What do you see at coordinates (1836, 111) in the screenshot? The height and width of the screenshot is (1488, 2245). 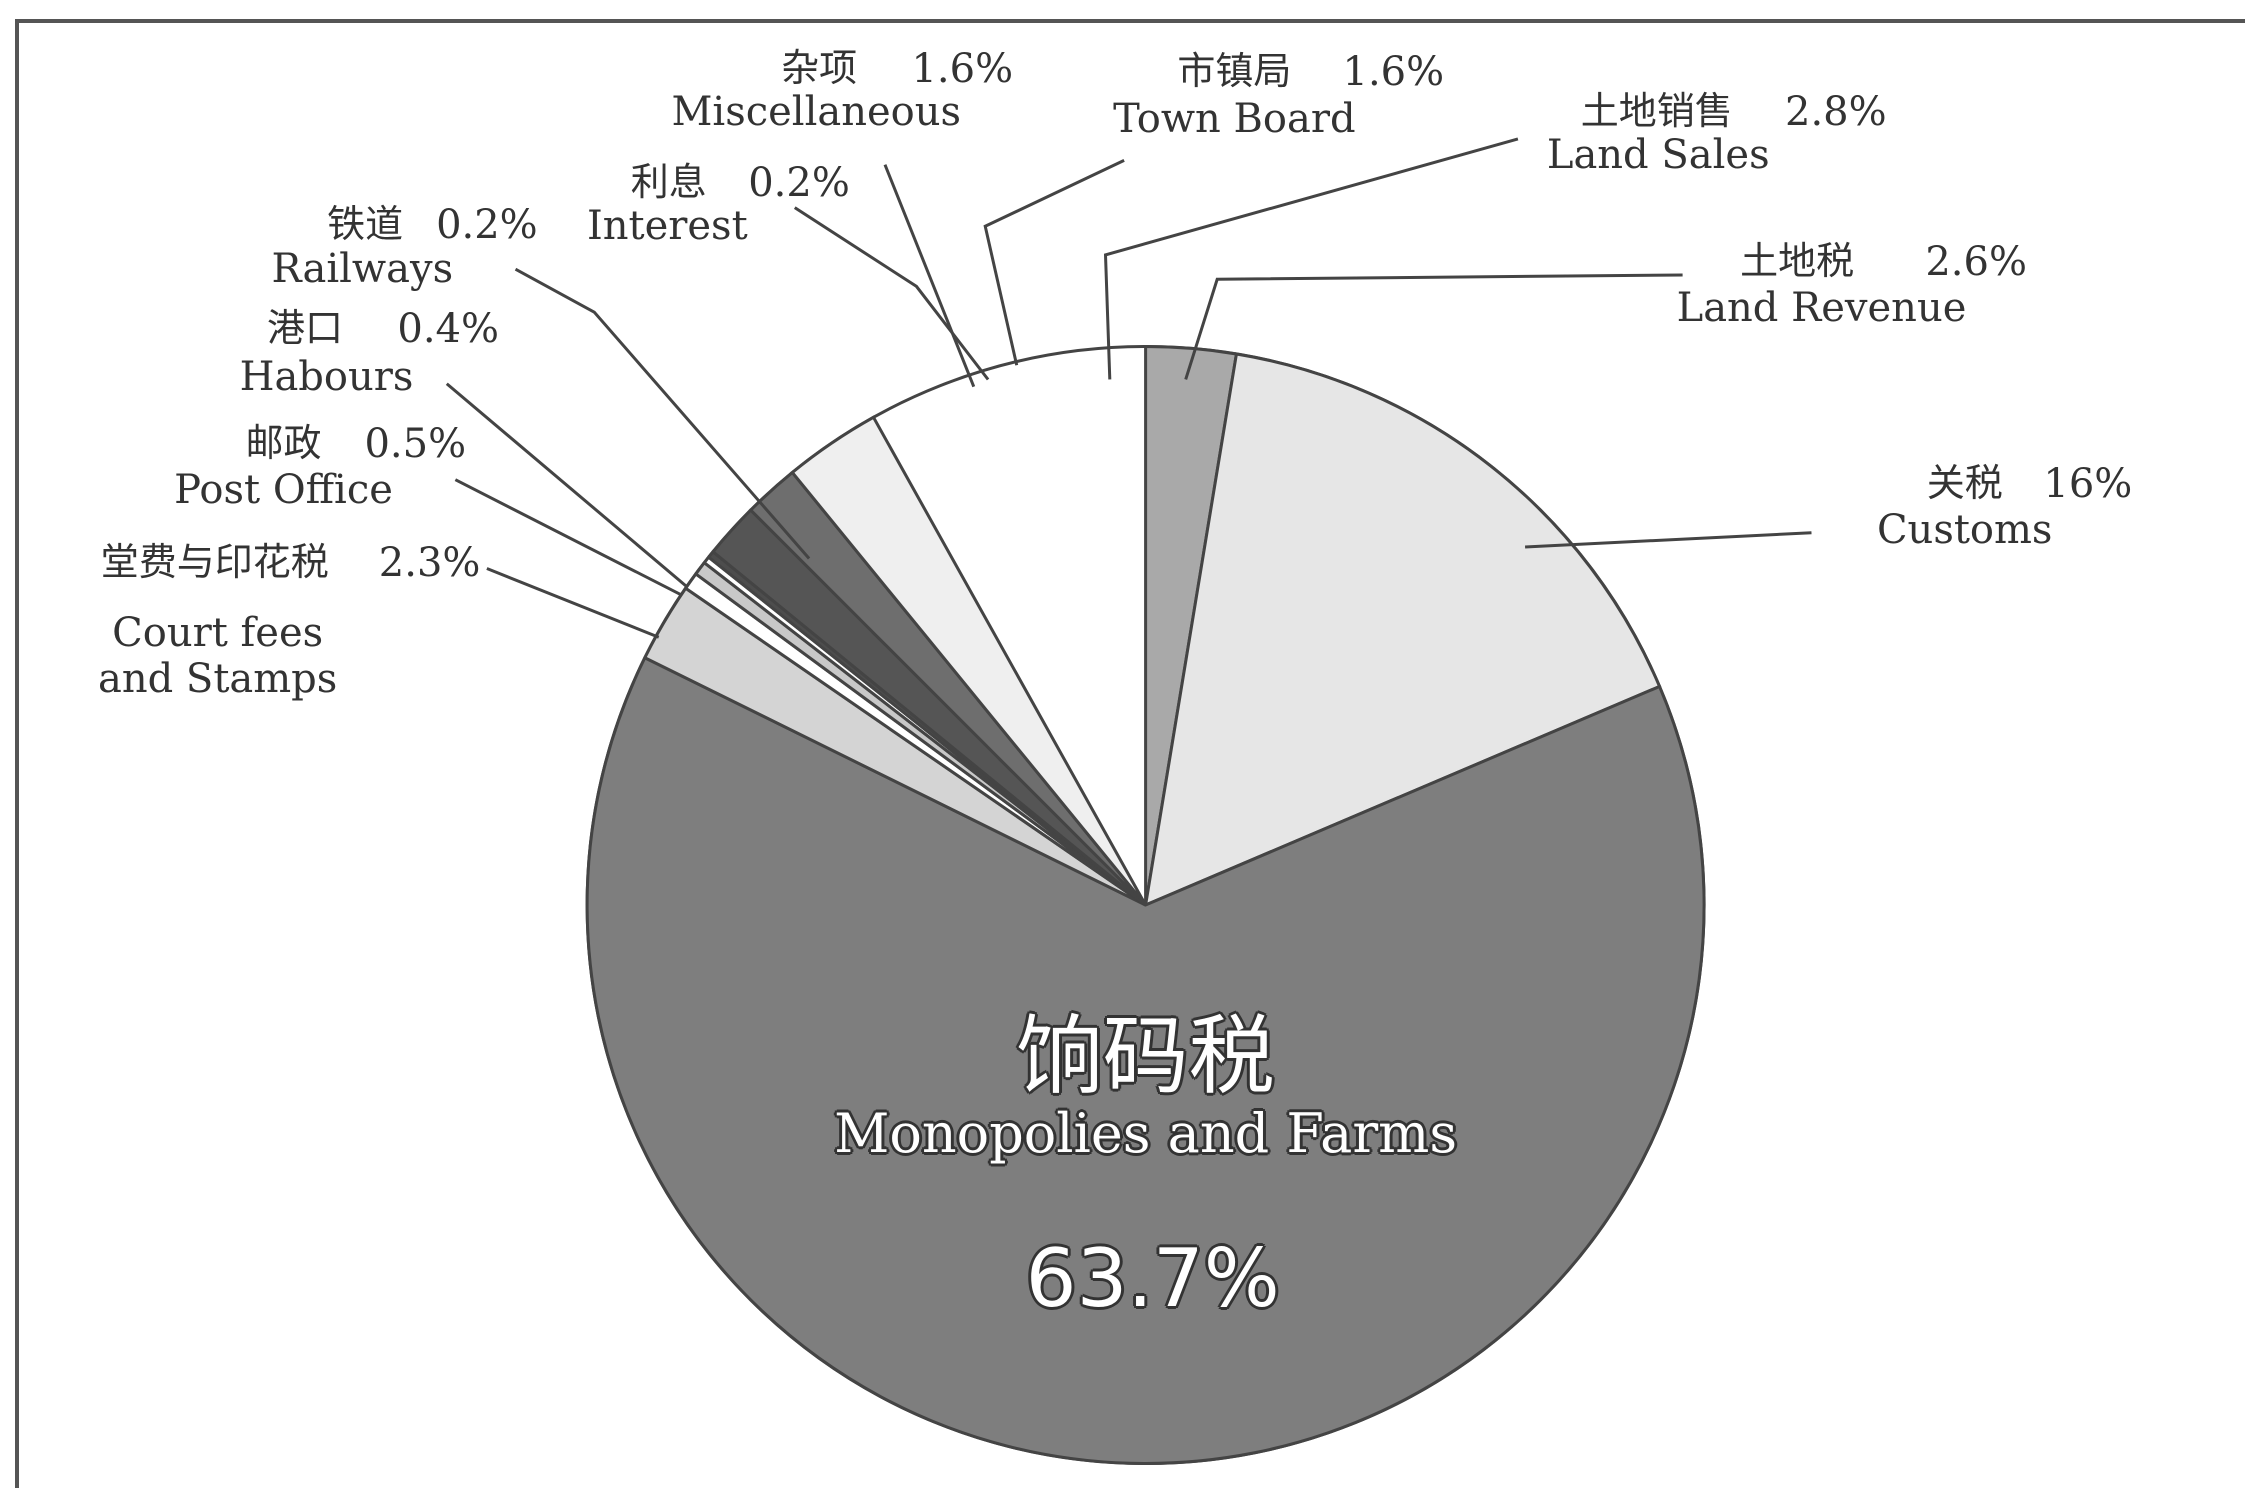 I see `slice-value-label: 2.8%` at bounding box center [1836, 111].